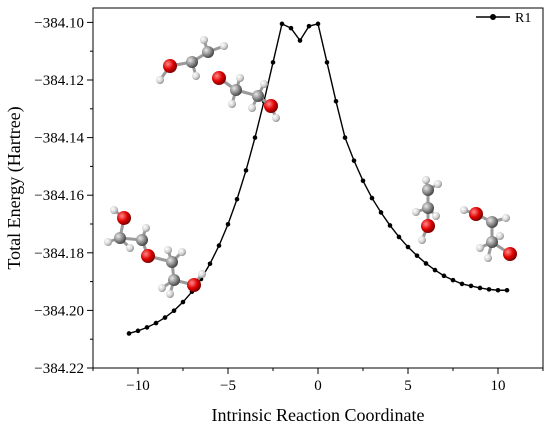 This screenshot has height=429, width=550. Describe the element at coordinates (318, 386) in the screenshot. I see `x-tick-label: 0` at that location.